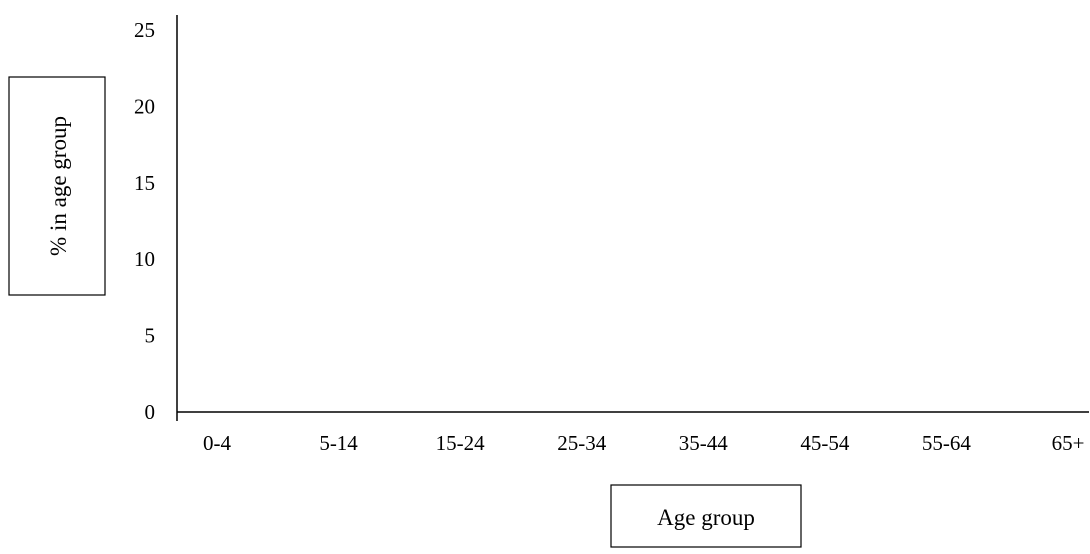 Image resolution: width=1090 pixels, height=554 pixels. I want to click on y-axis-label-box: % in age group, so click(57, 186).